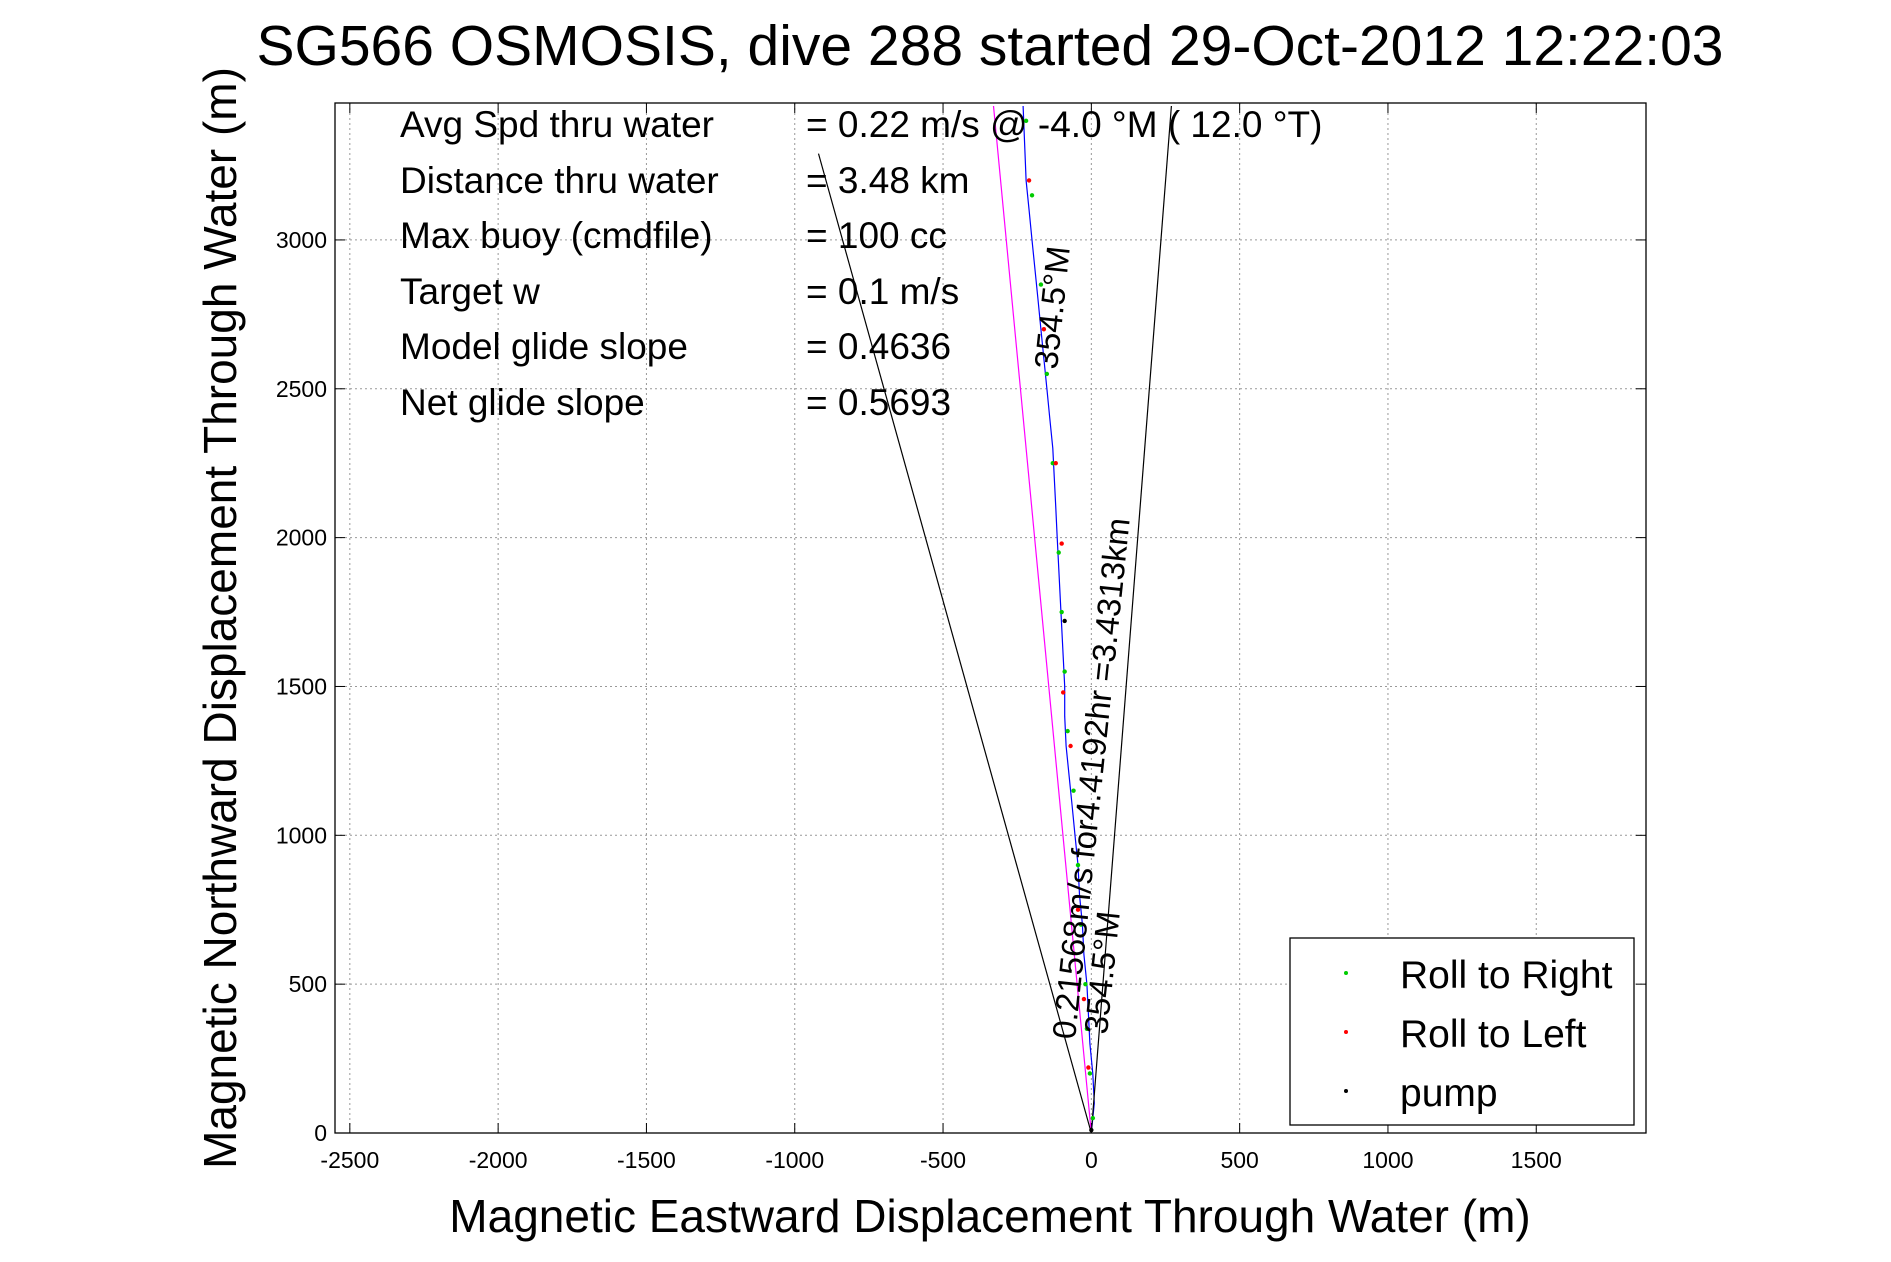  Describe the element at coordinates (308, 984) in the screenshot. I see `y-tick-label: 500` at that location.